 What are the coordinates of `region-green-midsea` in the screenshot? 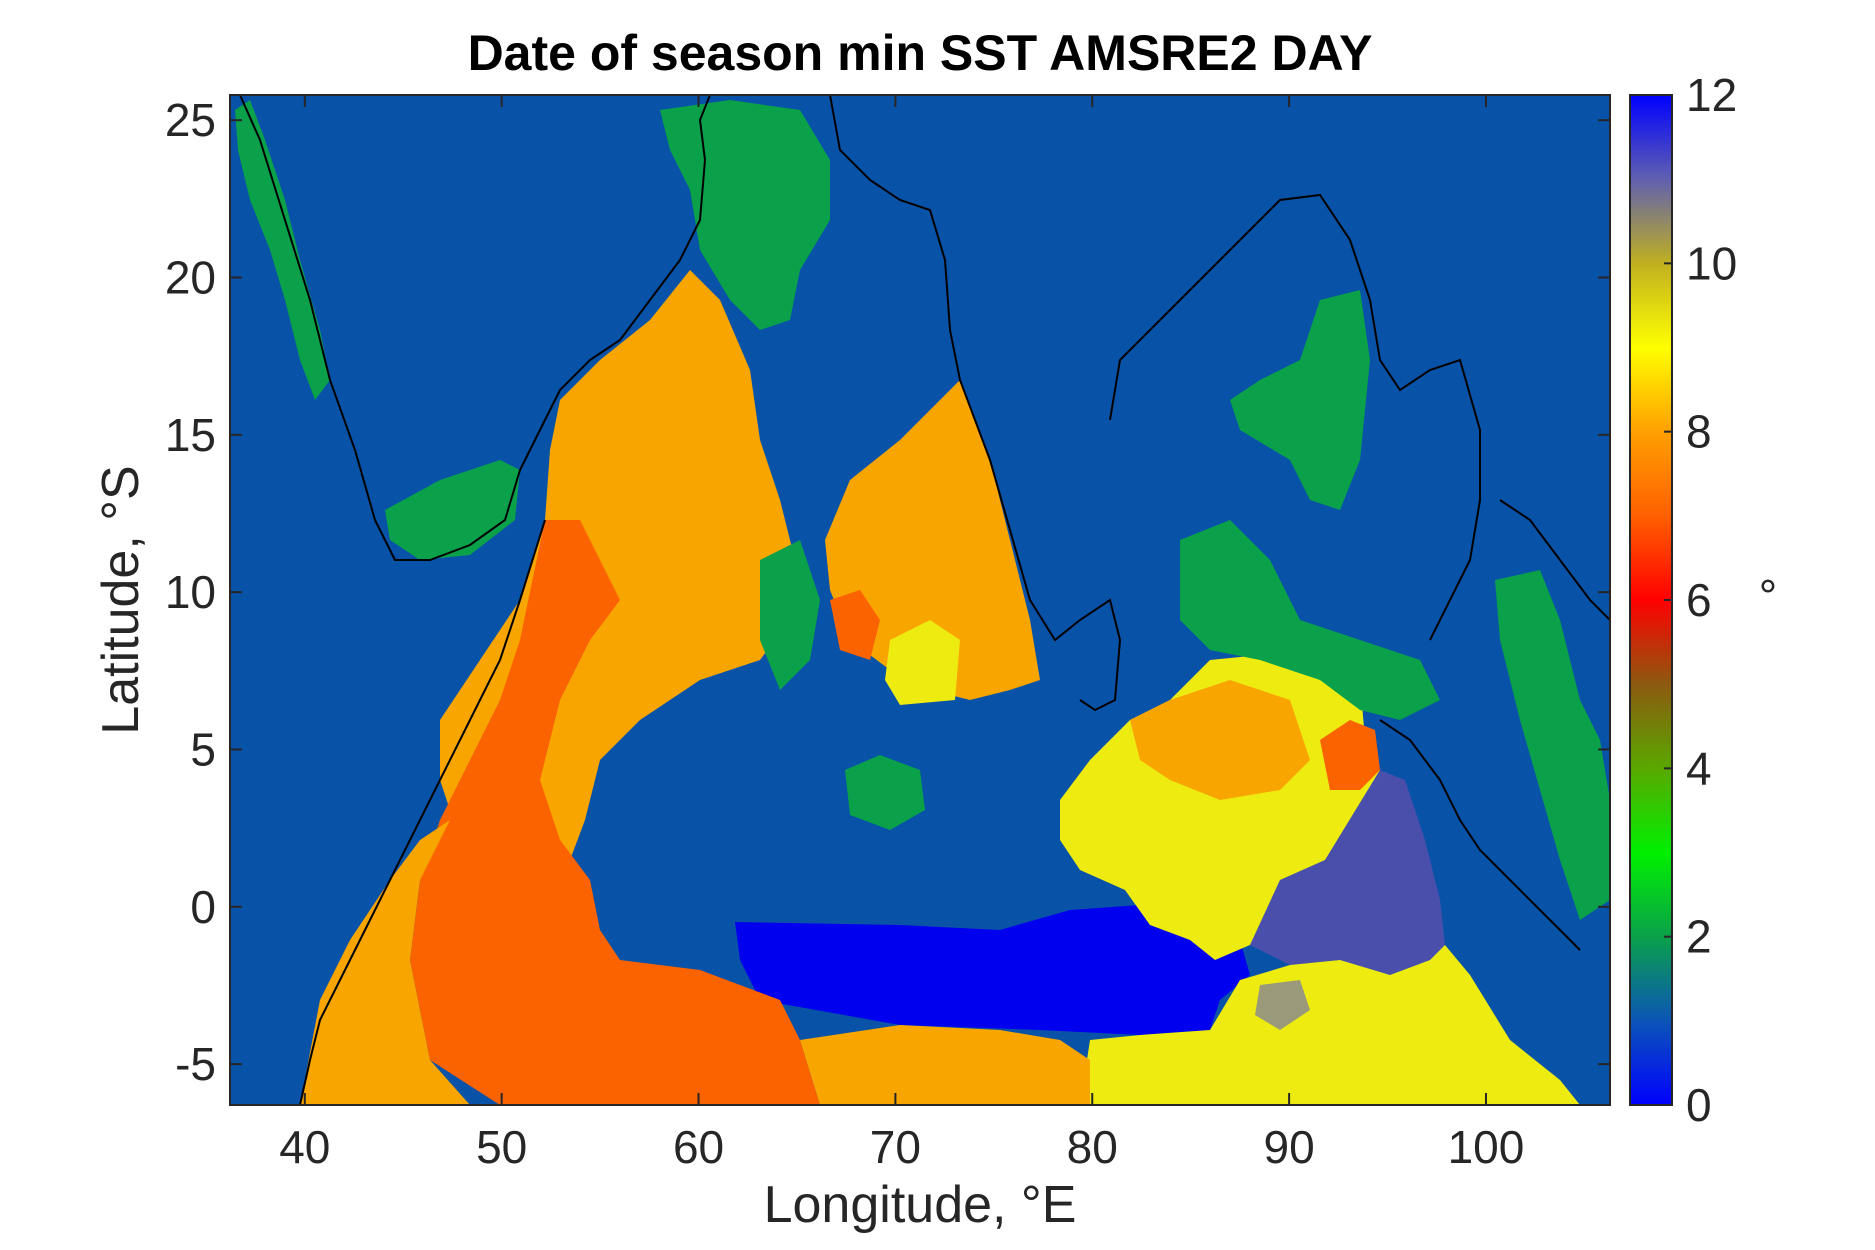 It's located at (885, 792).